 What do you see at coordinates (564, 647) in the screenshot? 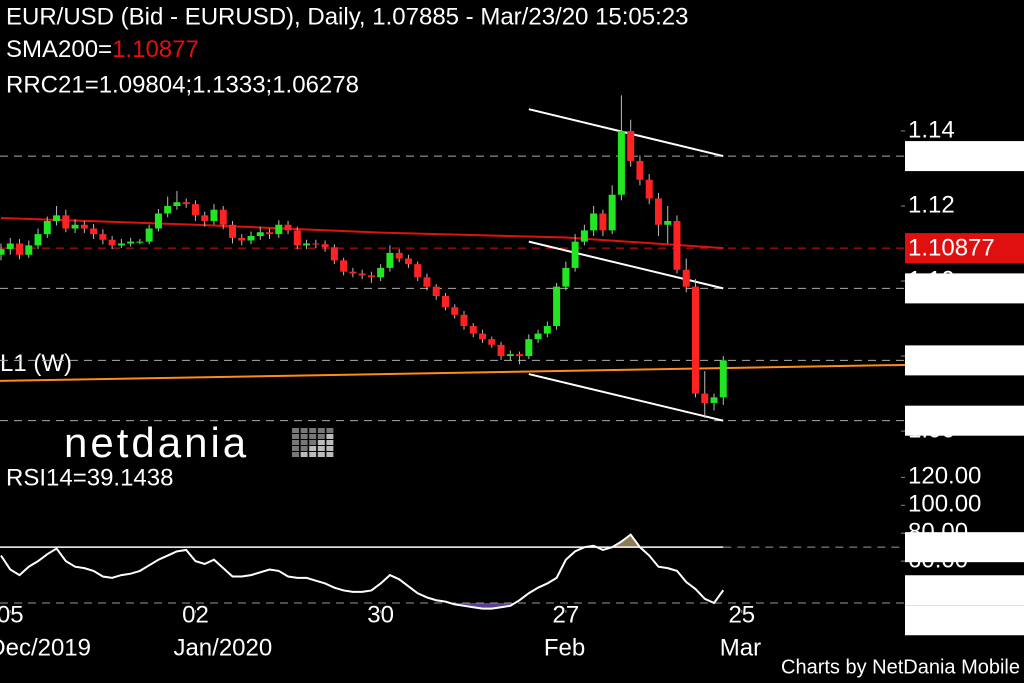
I see `x-month-label: Feb` at bounding box center [564, 647].